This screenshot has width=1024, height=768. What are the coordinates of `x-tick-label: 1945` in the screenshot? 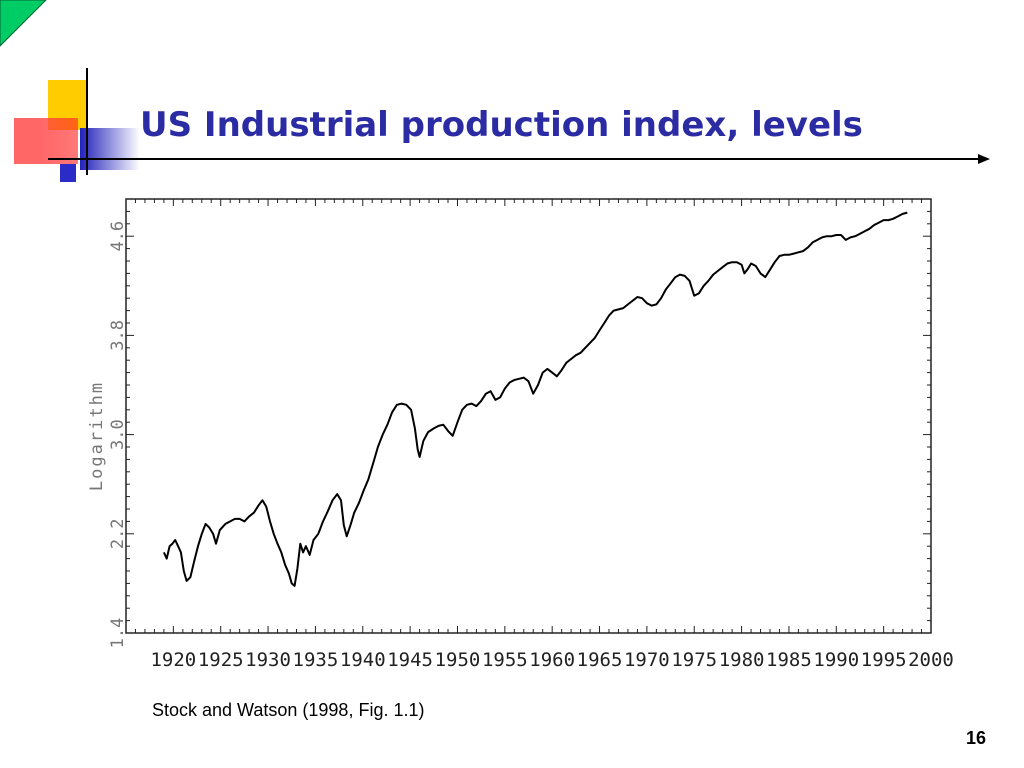 It's located at (410, 660).